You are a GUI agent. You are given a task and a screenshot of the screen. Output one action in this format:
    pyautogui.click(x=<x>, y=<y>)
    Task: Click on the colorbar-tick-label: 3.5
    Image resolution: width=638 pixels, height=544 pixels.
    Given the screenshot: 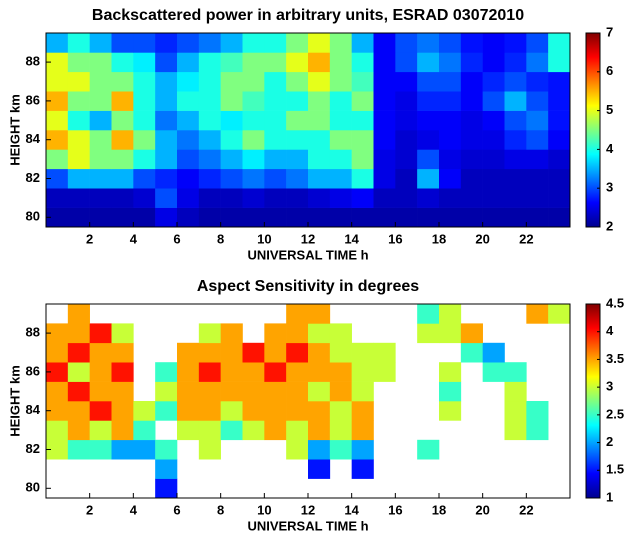 What is the action you would take?
    pyautogui.click(x=615, y=358)
    